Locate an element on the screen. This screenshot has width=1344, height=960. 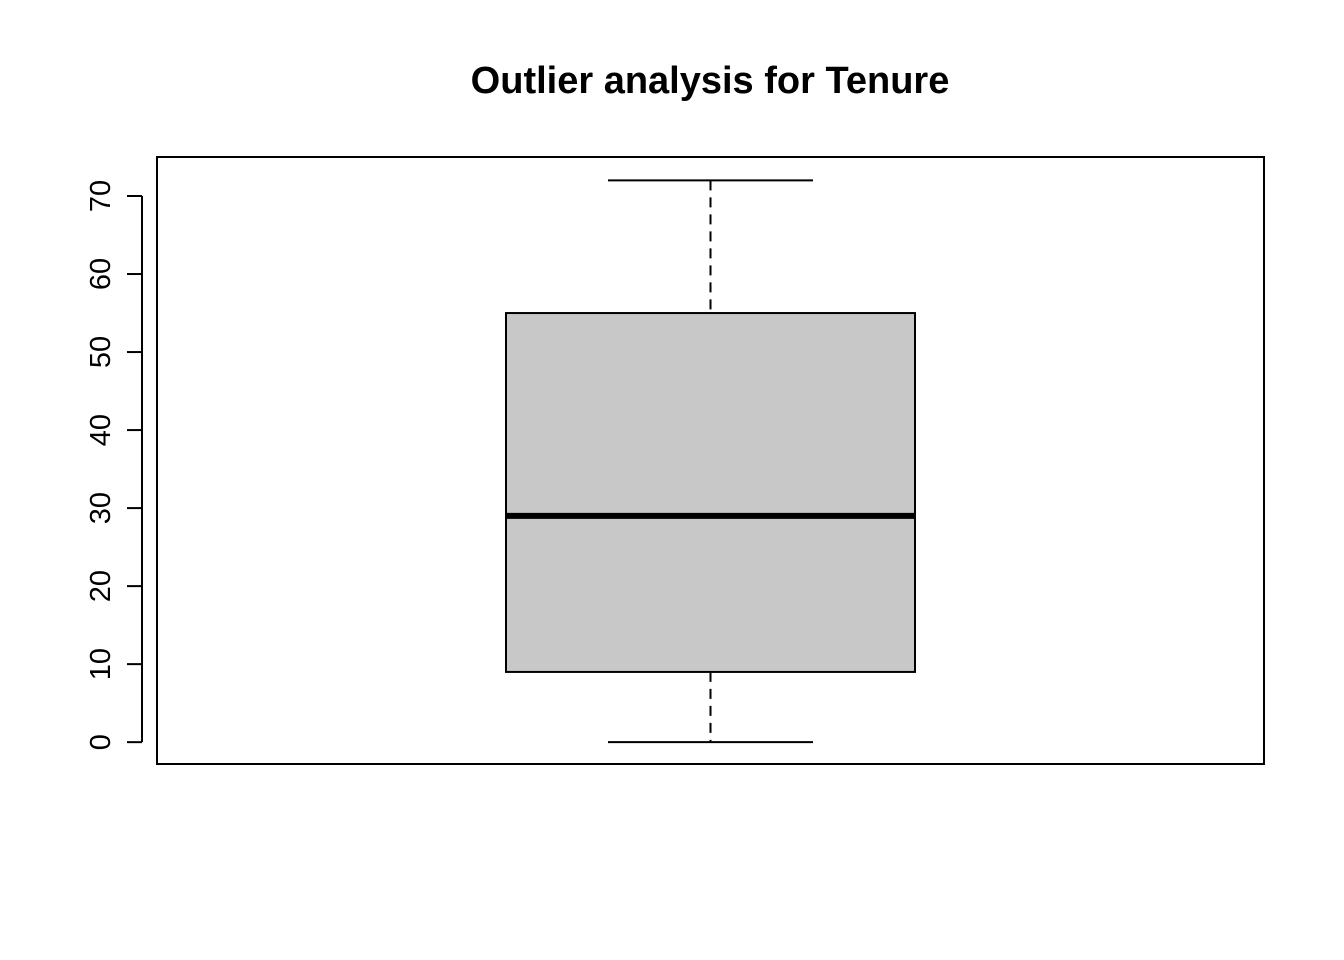
y-tick-label: 50 is located at coordinates (101, 352).